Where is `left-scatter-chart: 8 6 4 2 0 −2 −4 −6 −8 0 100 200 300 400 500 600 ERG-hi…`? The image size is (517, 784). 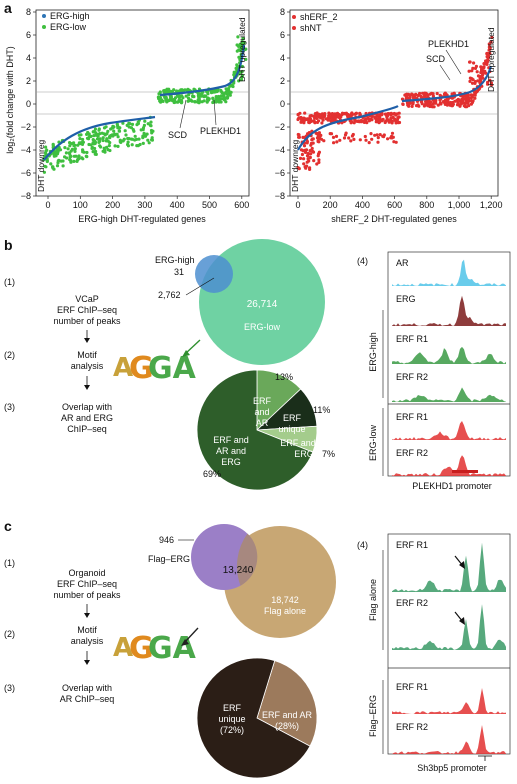
left-scatter-chart: 8 6 4 2 0 −2 −4 −6 −8 0 100 200 300 400 500 600 ERG-hi… is located at coordinates (135, 115).